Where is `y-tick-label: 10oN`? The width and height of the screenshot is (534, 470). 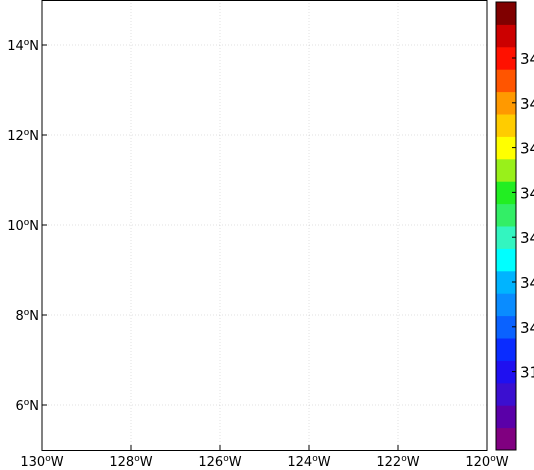
y-tick-label: 10oN is located at coordinates (23, 226).